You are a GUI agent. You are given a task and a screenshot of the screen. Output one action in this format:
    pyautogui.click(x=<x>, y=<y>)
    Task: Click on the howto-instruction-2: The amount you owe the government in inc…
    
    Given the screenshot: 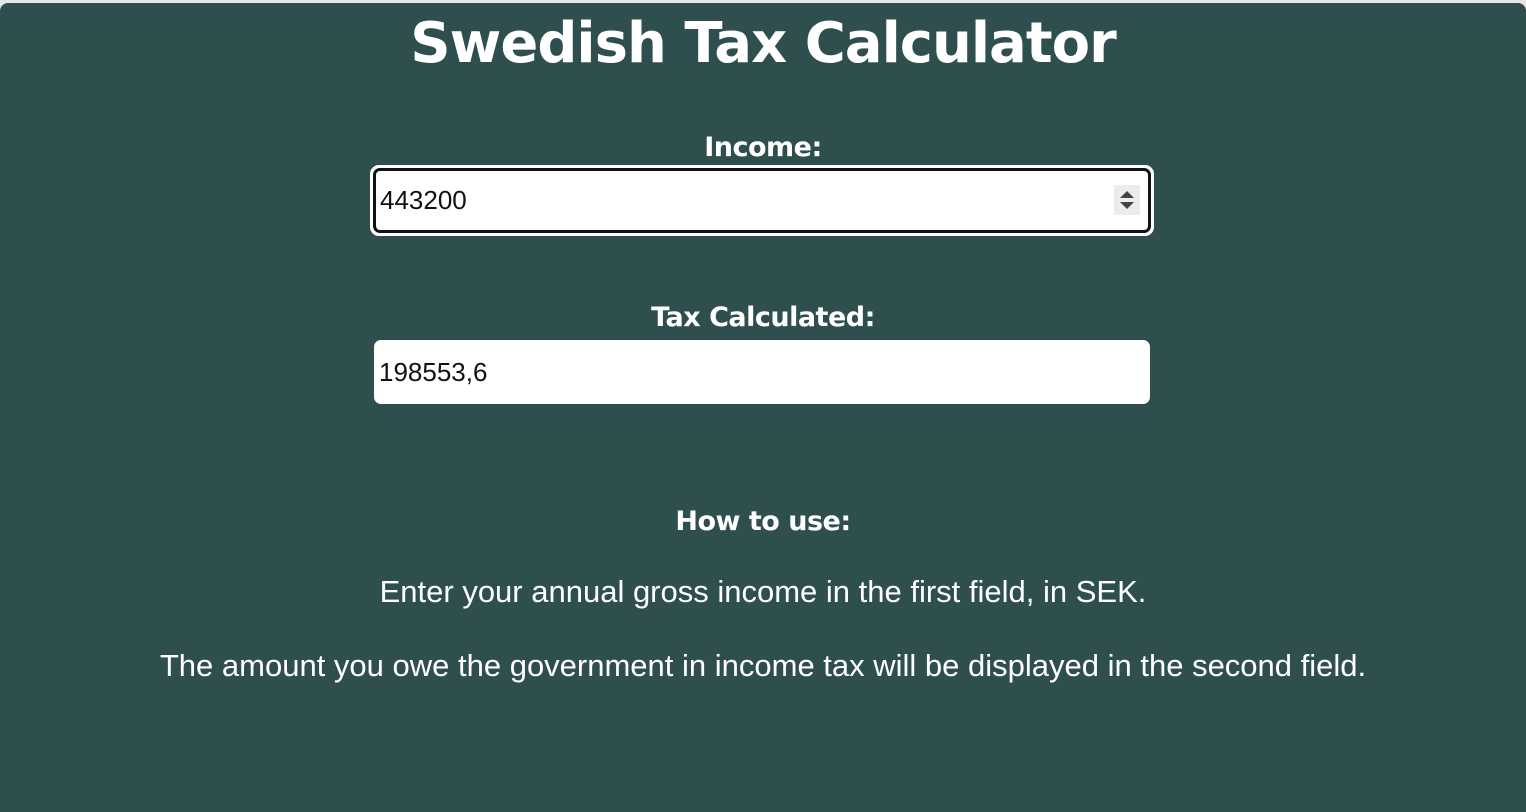 What is the action you would take?
    pyautogui.click(x=763, y=665)
    